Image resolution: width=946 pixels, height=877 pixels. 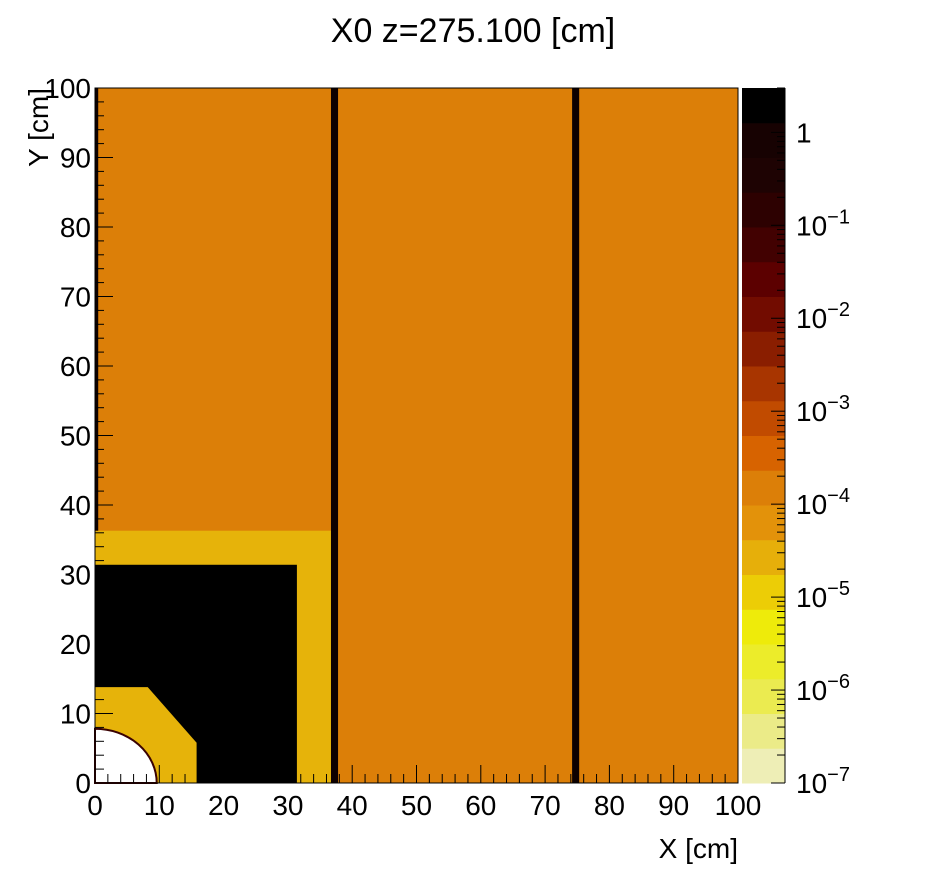 I want to click on y-tick-label: 100, so click(x=67, y=88).